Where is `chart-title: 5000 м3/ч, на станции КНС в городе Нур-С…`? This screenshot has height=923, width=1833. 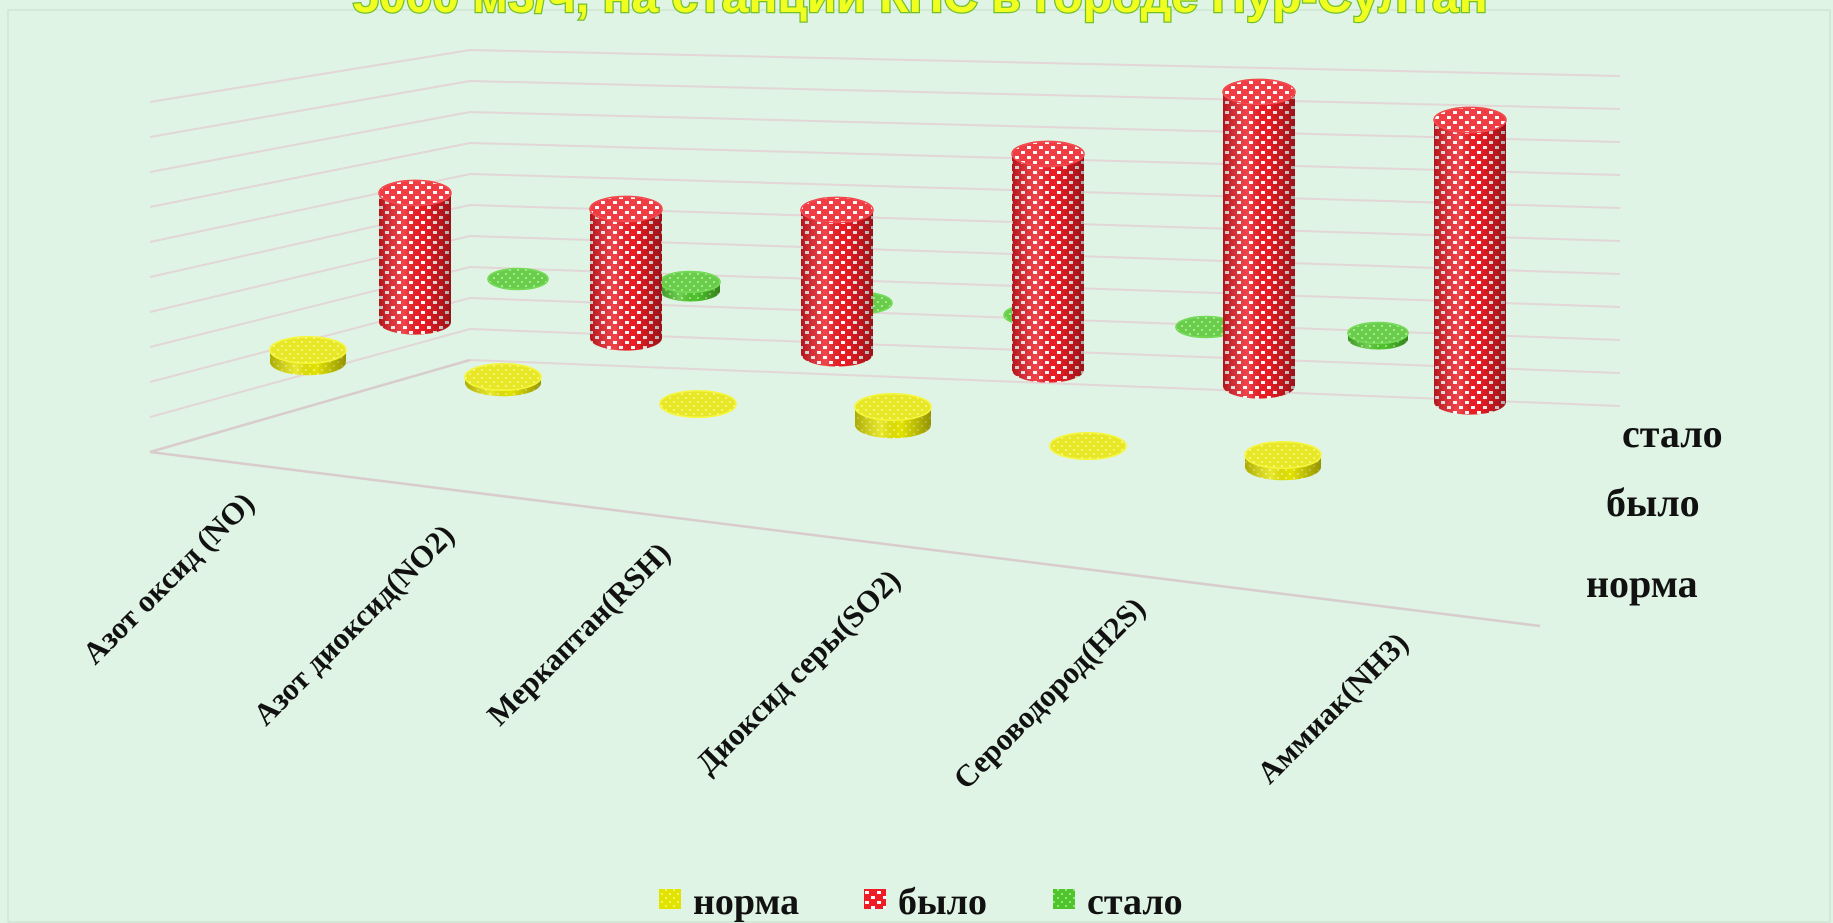 chart-title: 5000 м3/ч, на станции КНС в городе Нур-С… is located at coordinates (919, 11).